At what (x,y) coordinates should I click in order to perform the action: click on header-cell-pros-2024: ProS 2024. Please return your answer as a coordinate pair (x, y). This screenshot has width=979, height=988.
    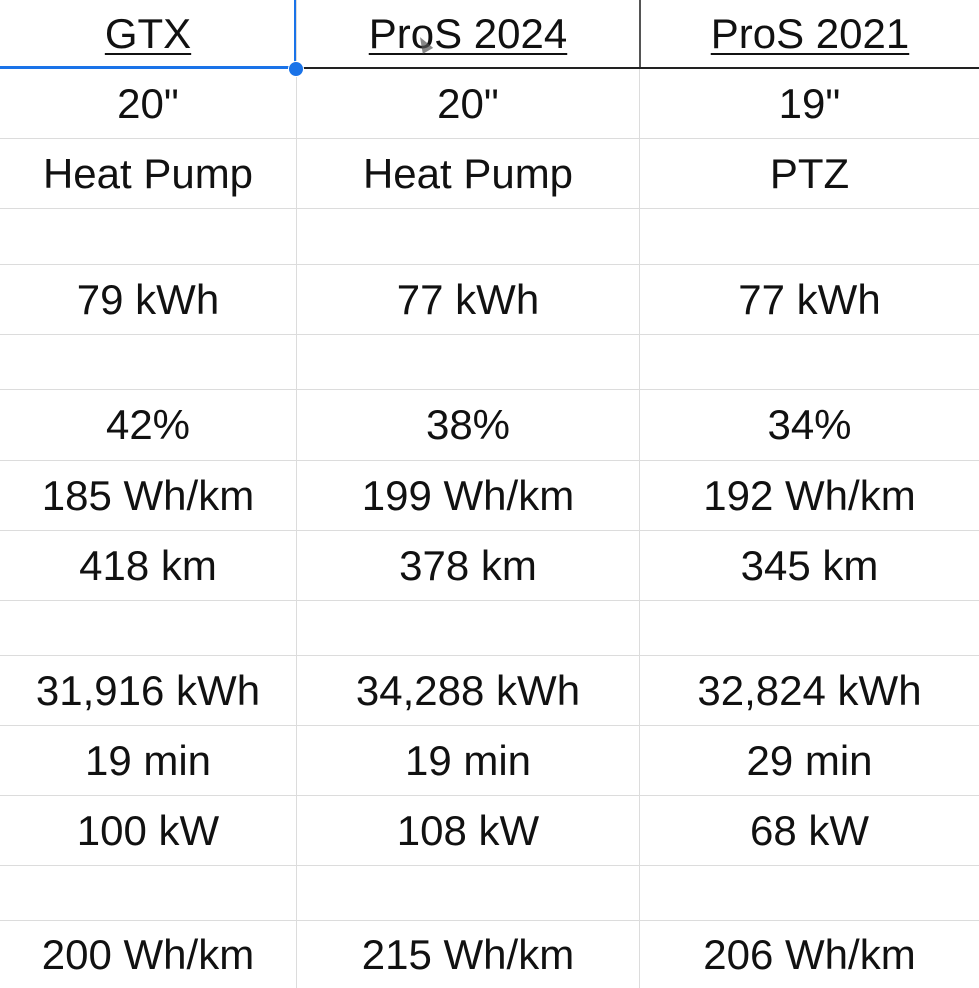
    Looking at the image, I should click on (467, 33).